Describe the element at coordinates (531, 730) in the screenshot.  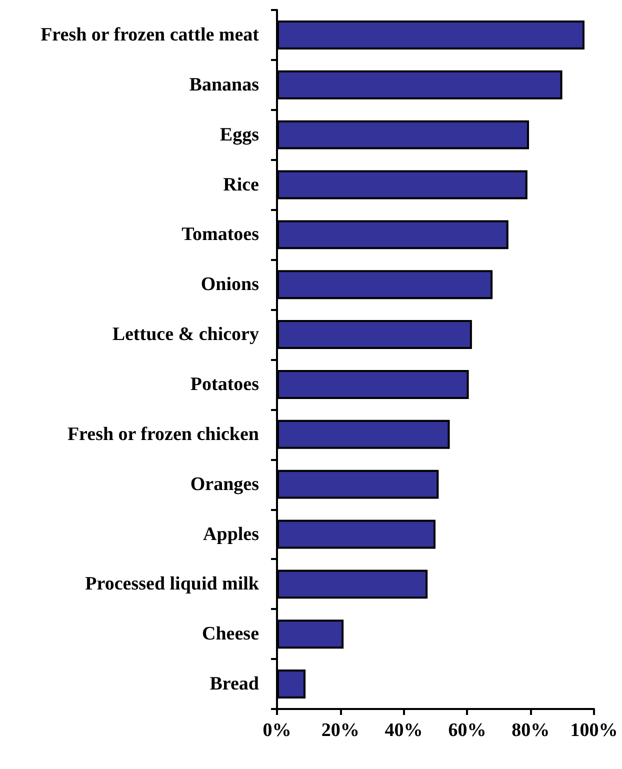
I see `x-tick-label: 80%` at that location.